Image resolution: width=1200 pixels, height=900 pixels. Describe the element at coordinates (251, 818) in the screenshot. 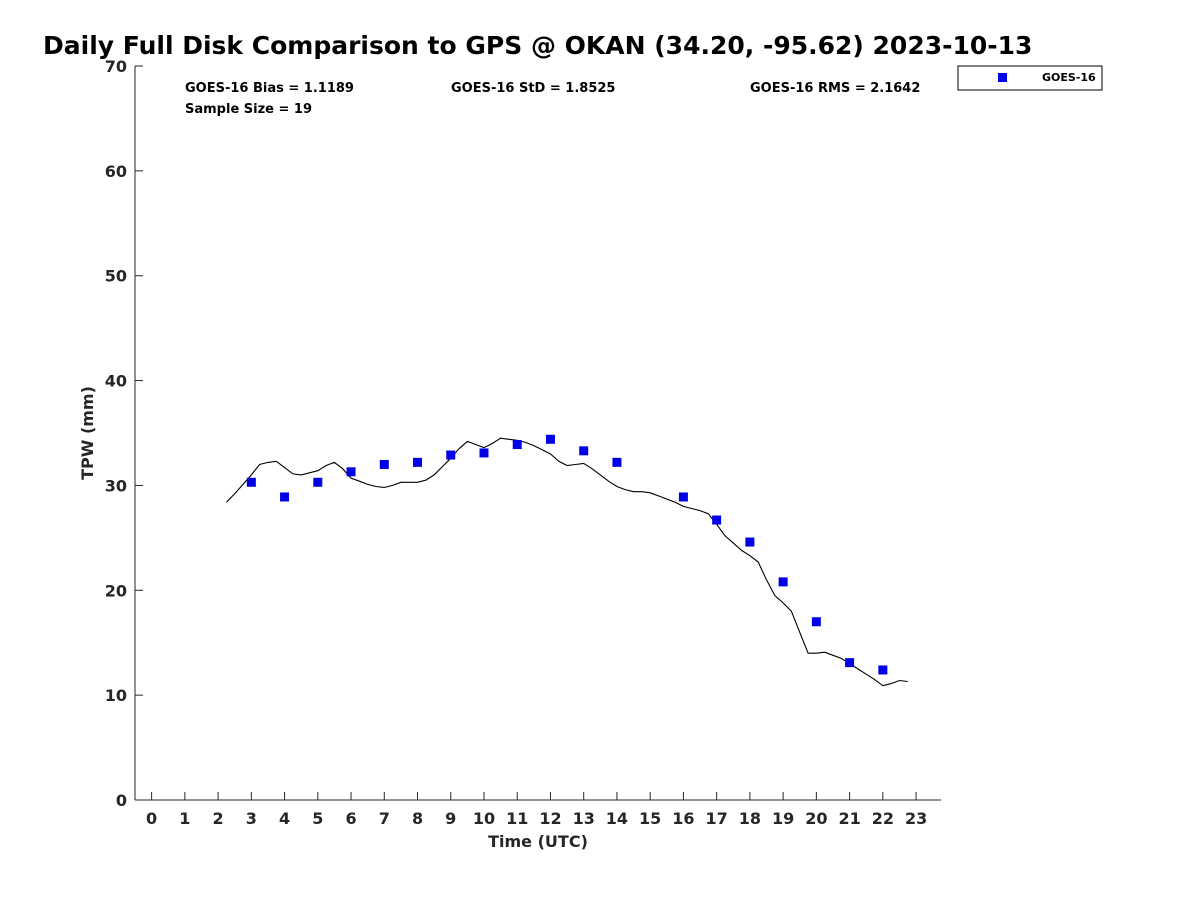

I see `x-tick-label: 3` at that location.